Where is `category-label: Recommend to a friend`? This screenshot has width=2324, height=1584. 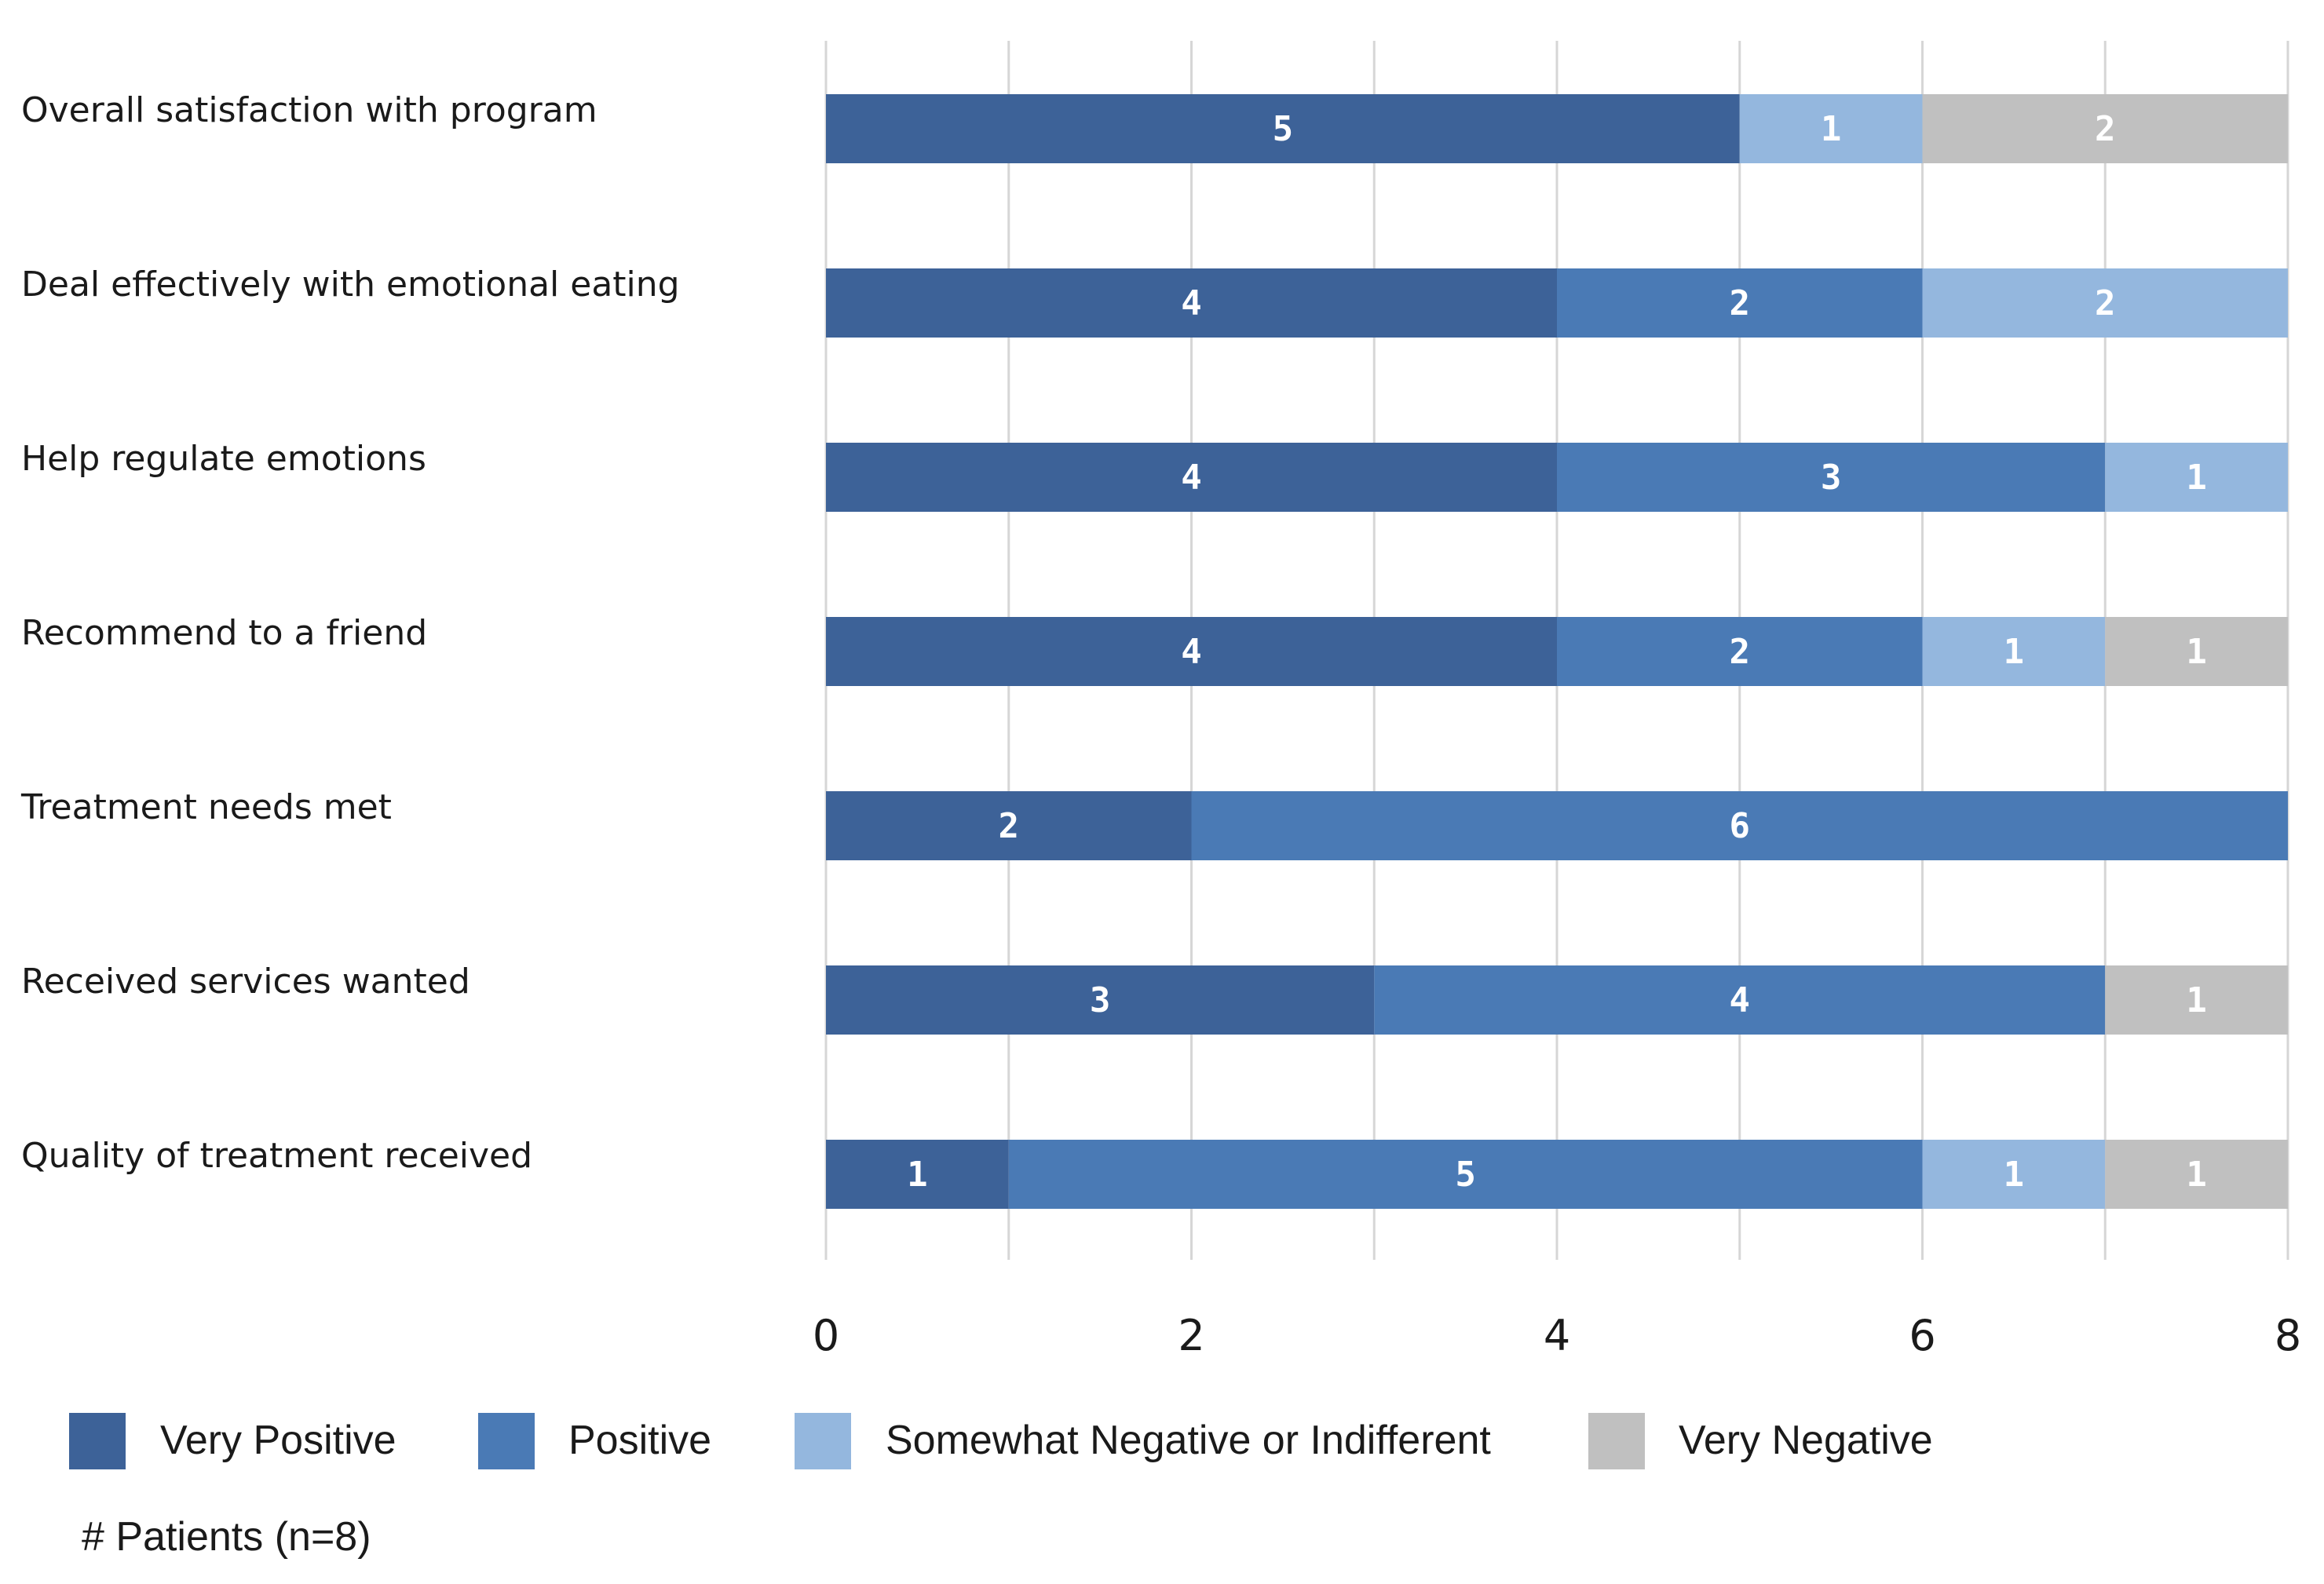 category-label: Recommend to a friend is located at coordinates (224, 633).